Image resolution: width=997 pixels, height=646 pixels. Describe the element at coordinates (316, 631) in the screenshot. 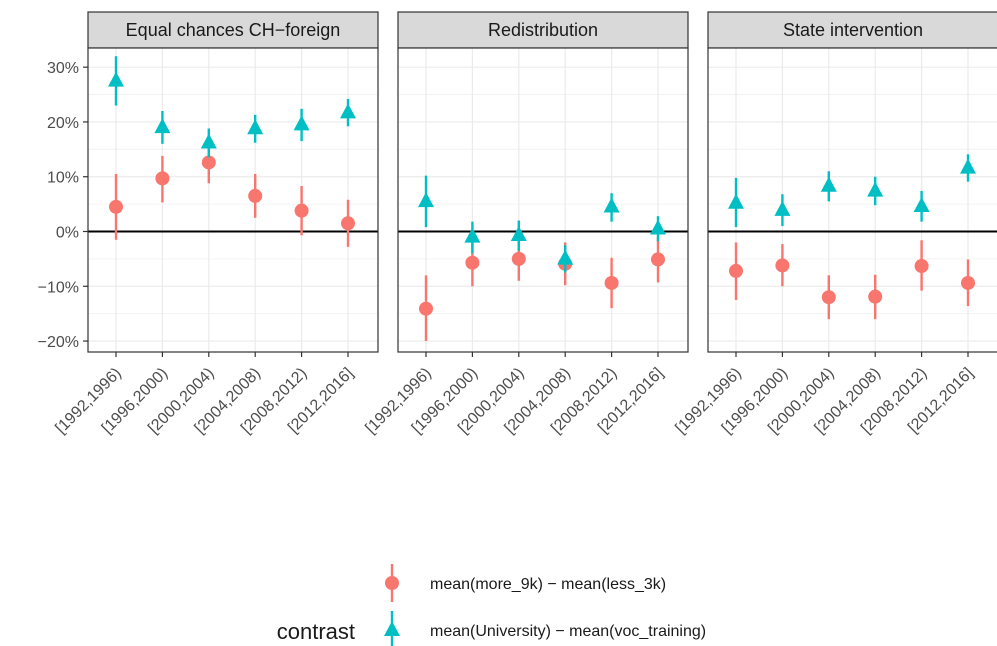

I see `legend-title: contrast` at that location.